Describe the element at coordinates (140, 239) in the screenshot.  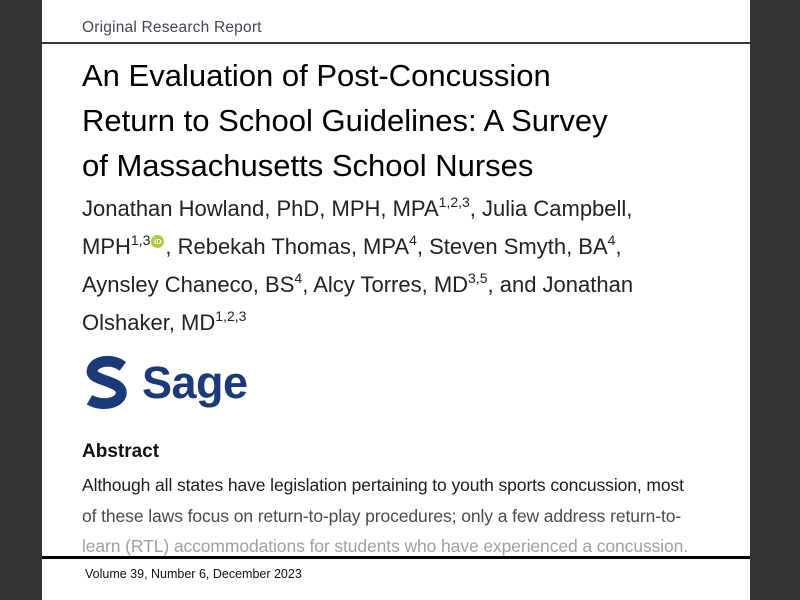
I see `affiliation-superscript: 1,3` at that location.